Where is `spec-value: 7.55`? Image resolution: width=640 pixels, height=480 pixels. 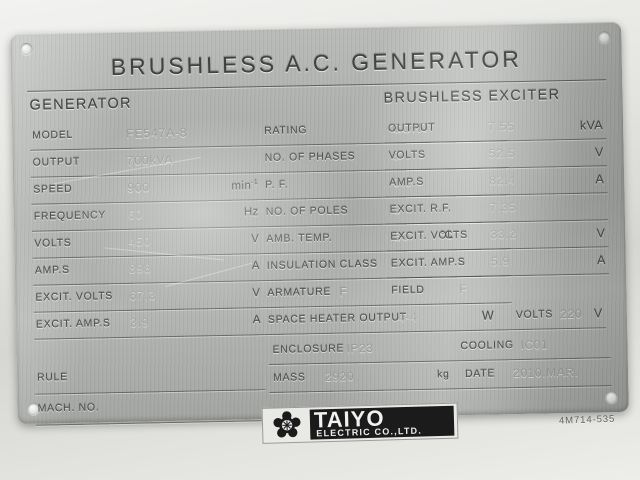
spec-value: 7.55 is located at coordinates (501, 126).